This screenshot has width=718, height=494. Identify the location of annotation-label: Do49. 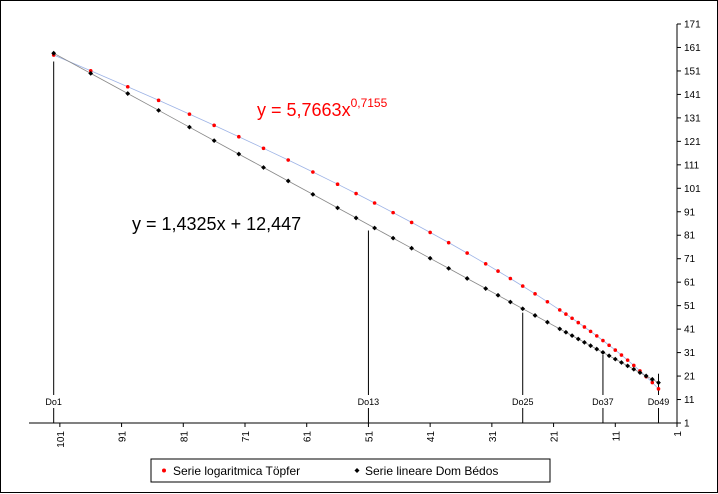
(659, 402).